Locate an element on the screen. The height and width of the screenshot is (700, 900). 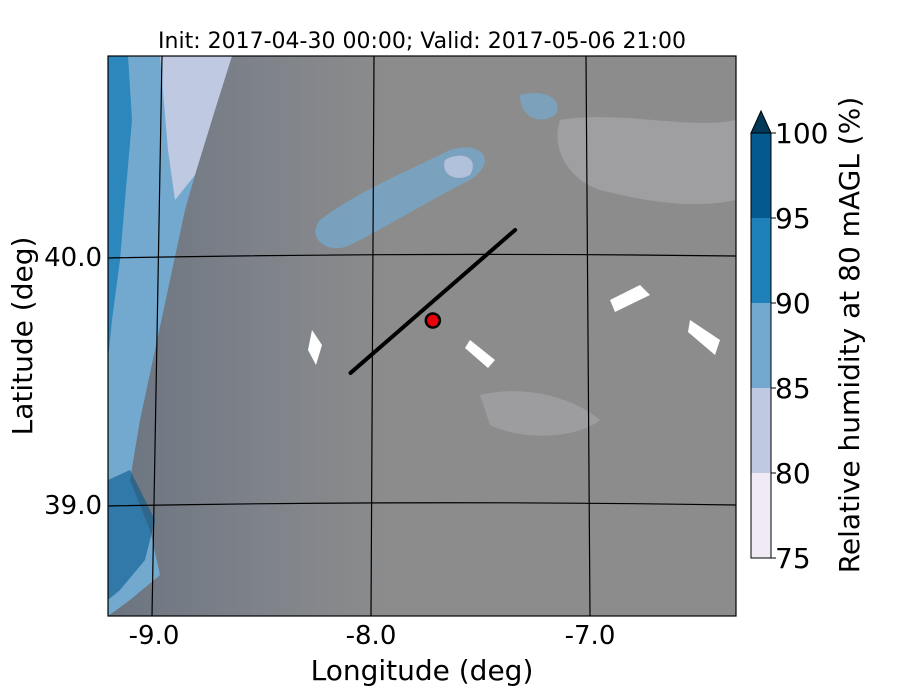
colorbar-frame is located at coordinates (761, 345).